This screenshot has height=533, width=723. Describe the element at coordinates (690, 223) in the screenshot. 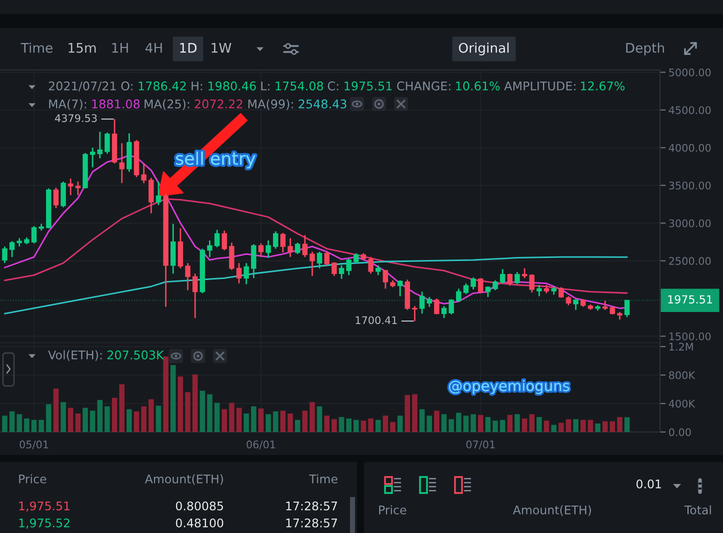

I see `y-tick-label: 3000.00` at that location.